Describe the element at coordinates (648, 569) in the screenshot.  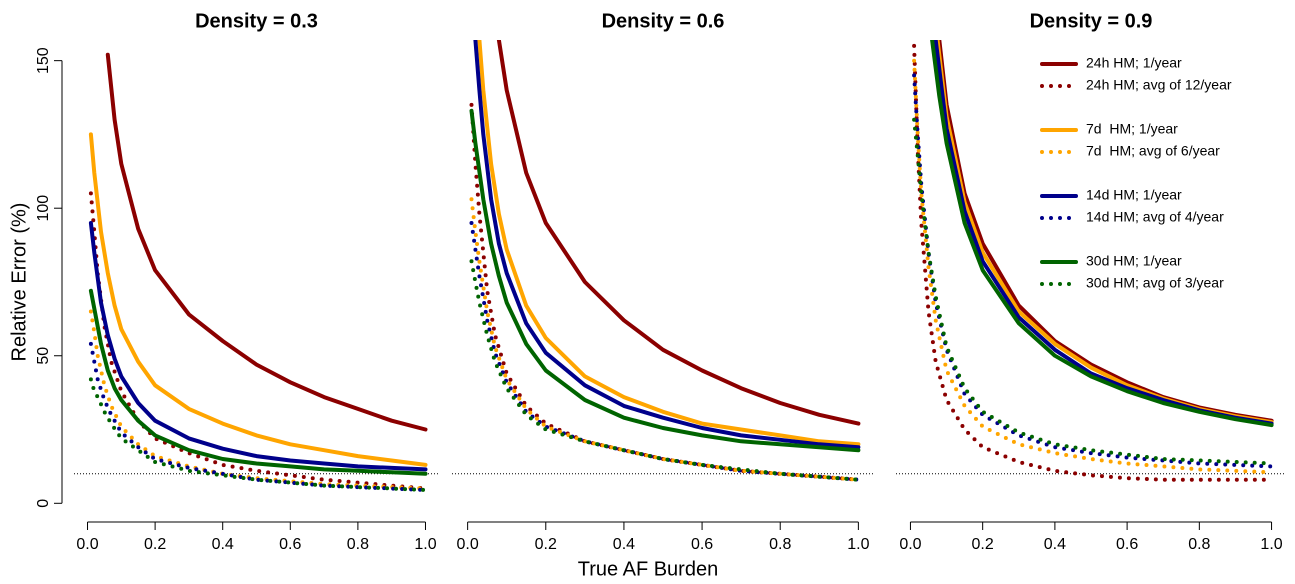
I see `x-axis-label: True AF Burden` at that location.